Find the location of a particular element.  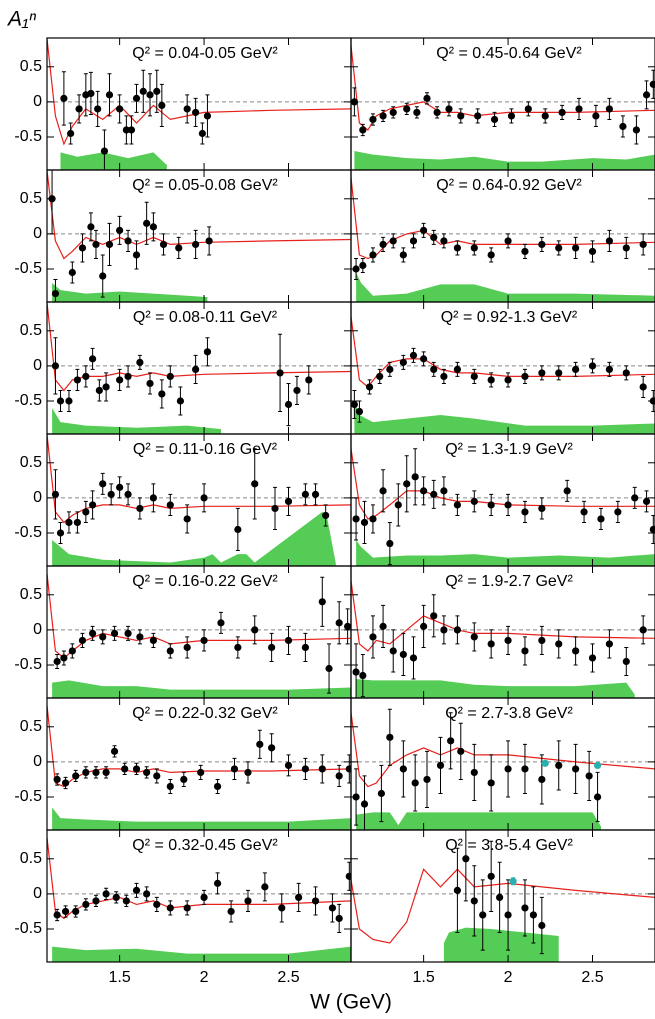

panel-title: Q² = 0.04-0.05 GeV² is located at coordinates (205, 53).